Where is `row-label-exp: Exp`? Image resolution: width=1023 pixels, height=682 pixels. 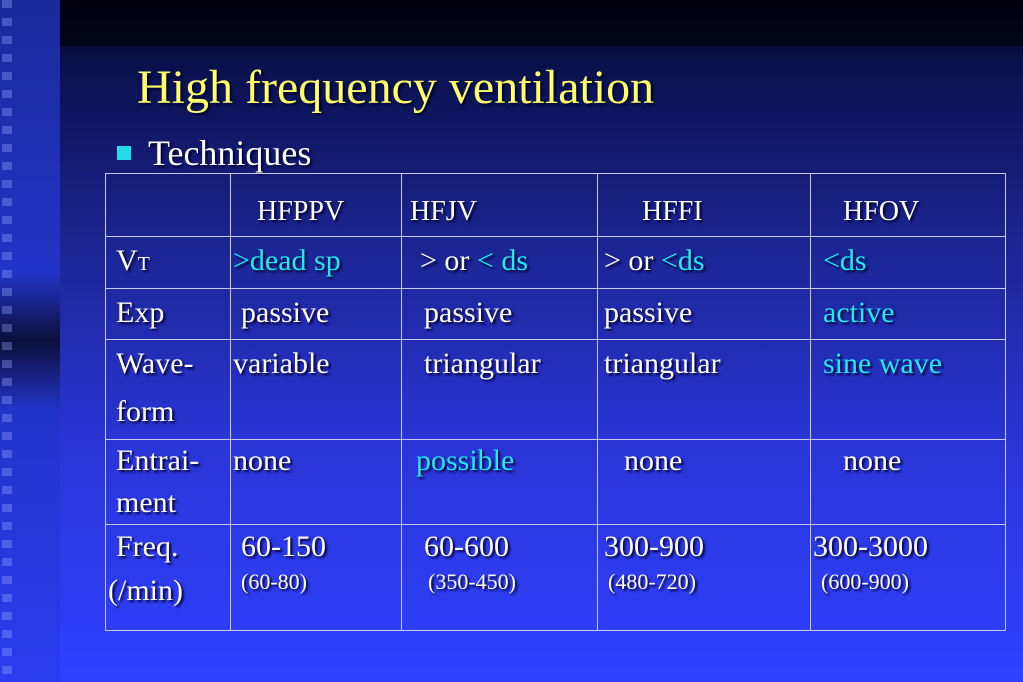
row-label-exp: Exp is located at coordinates (168, 314).